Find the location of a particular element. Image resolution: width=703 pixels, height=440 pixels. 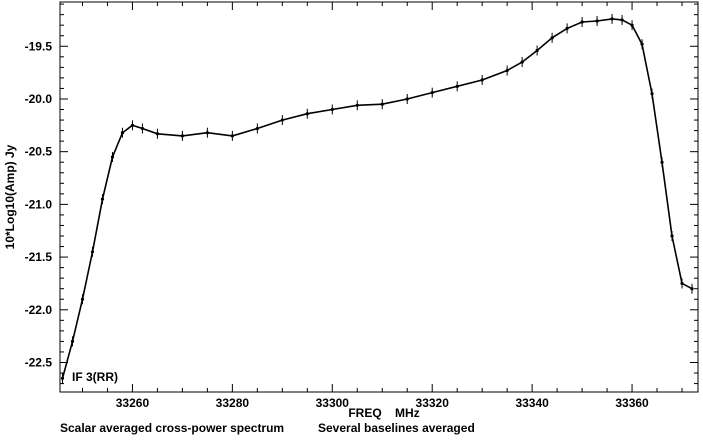

x-axis-label: FREQ MHz is located at coordinates (383, 413).